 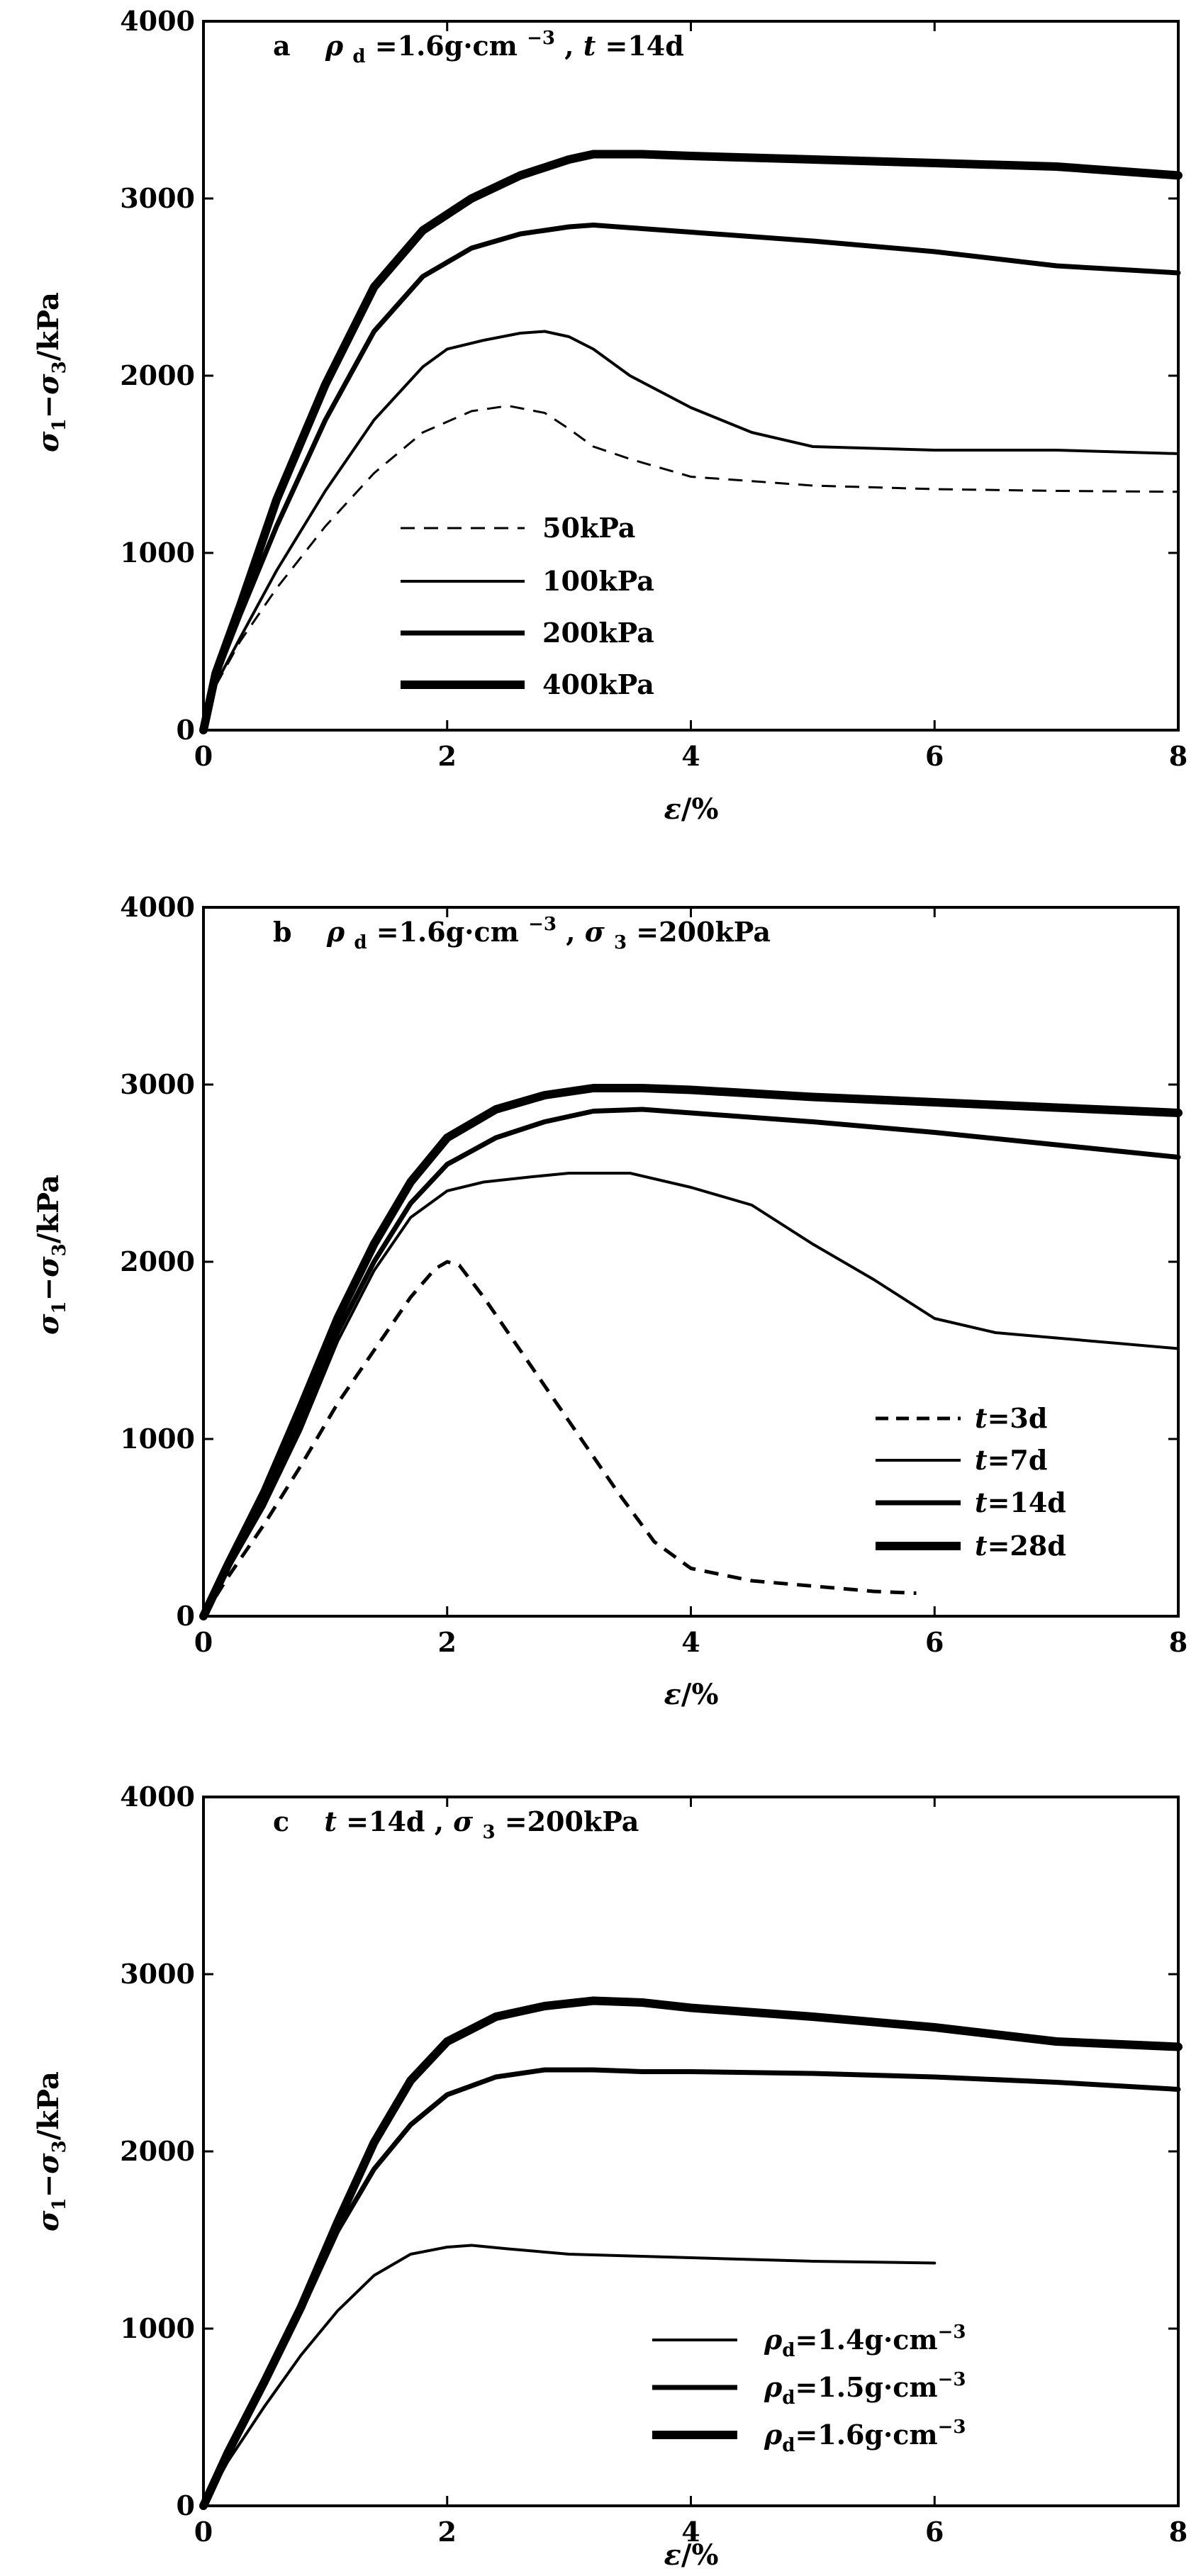 What do you see at coordinates (865, 2436) in the screenshot?
I see `legend-label: ρd=1.6g·cm−3` at bounding box center [865, 2436].